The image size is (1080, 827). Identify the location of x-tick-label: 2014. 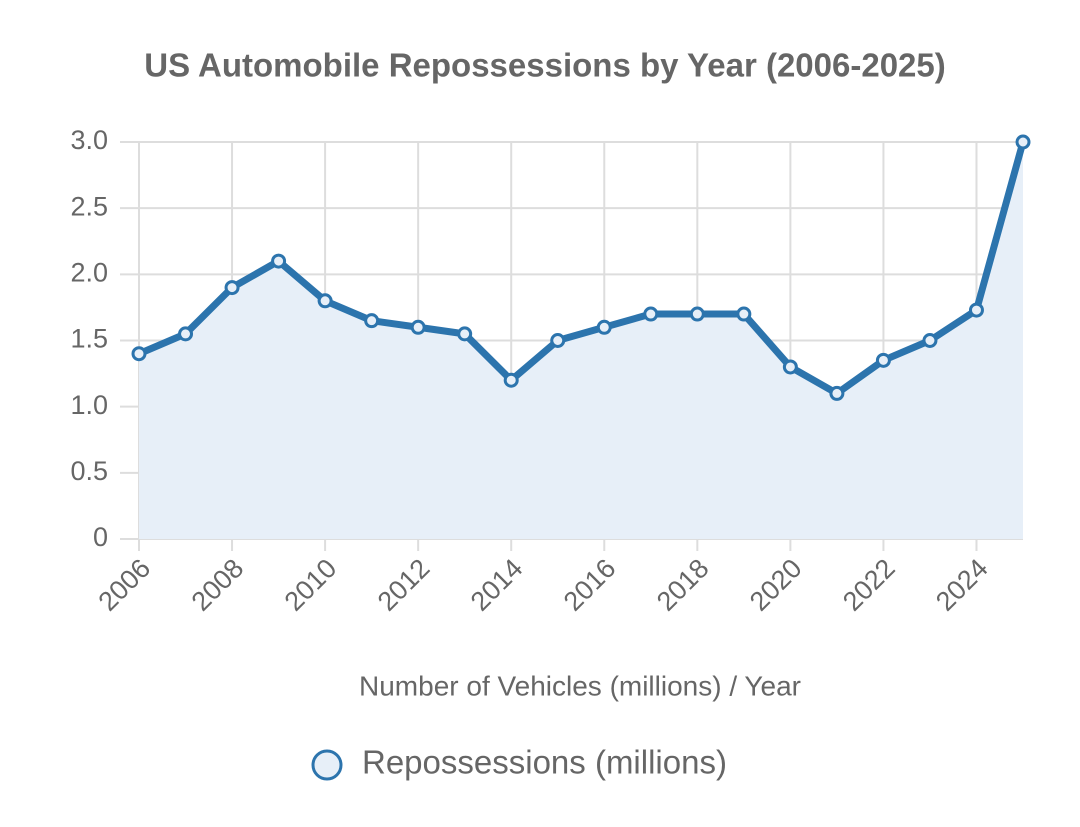
(497, 585).